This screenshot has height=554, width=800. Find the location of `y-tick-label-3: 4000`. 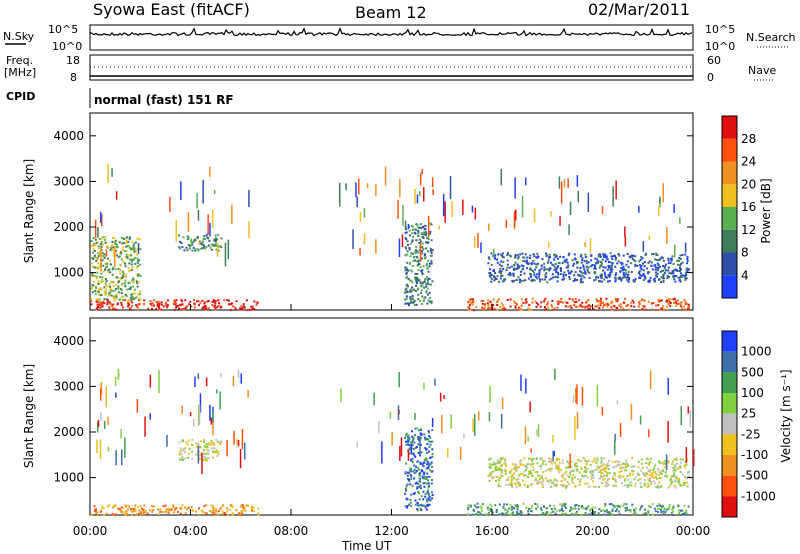

y-tick-label-3: 4000 is located at coordinates (68, 136).